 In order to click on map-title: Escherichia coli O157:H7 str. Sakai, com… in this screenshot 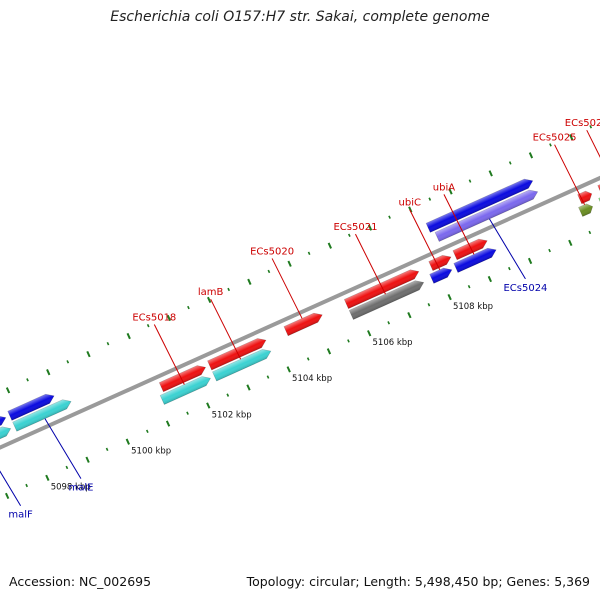, I will do `click(300, 17)`.